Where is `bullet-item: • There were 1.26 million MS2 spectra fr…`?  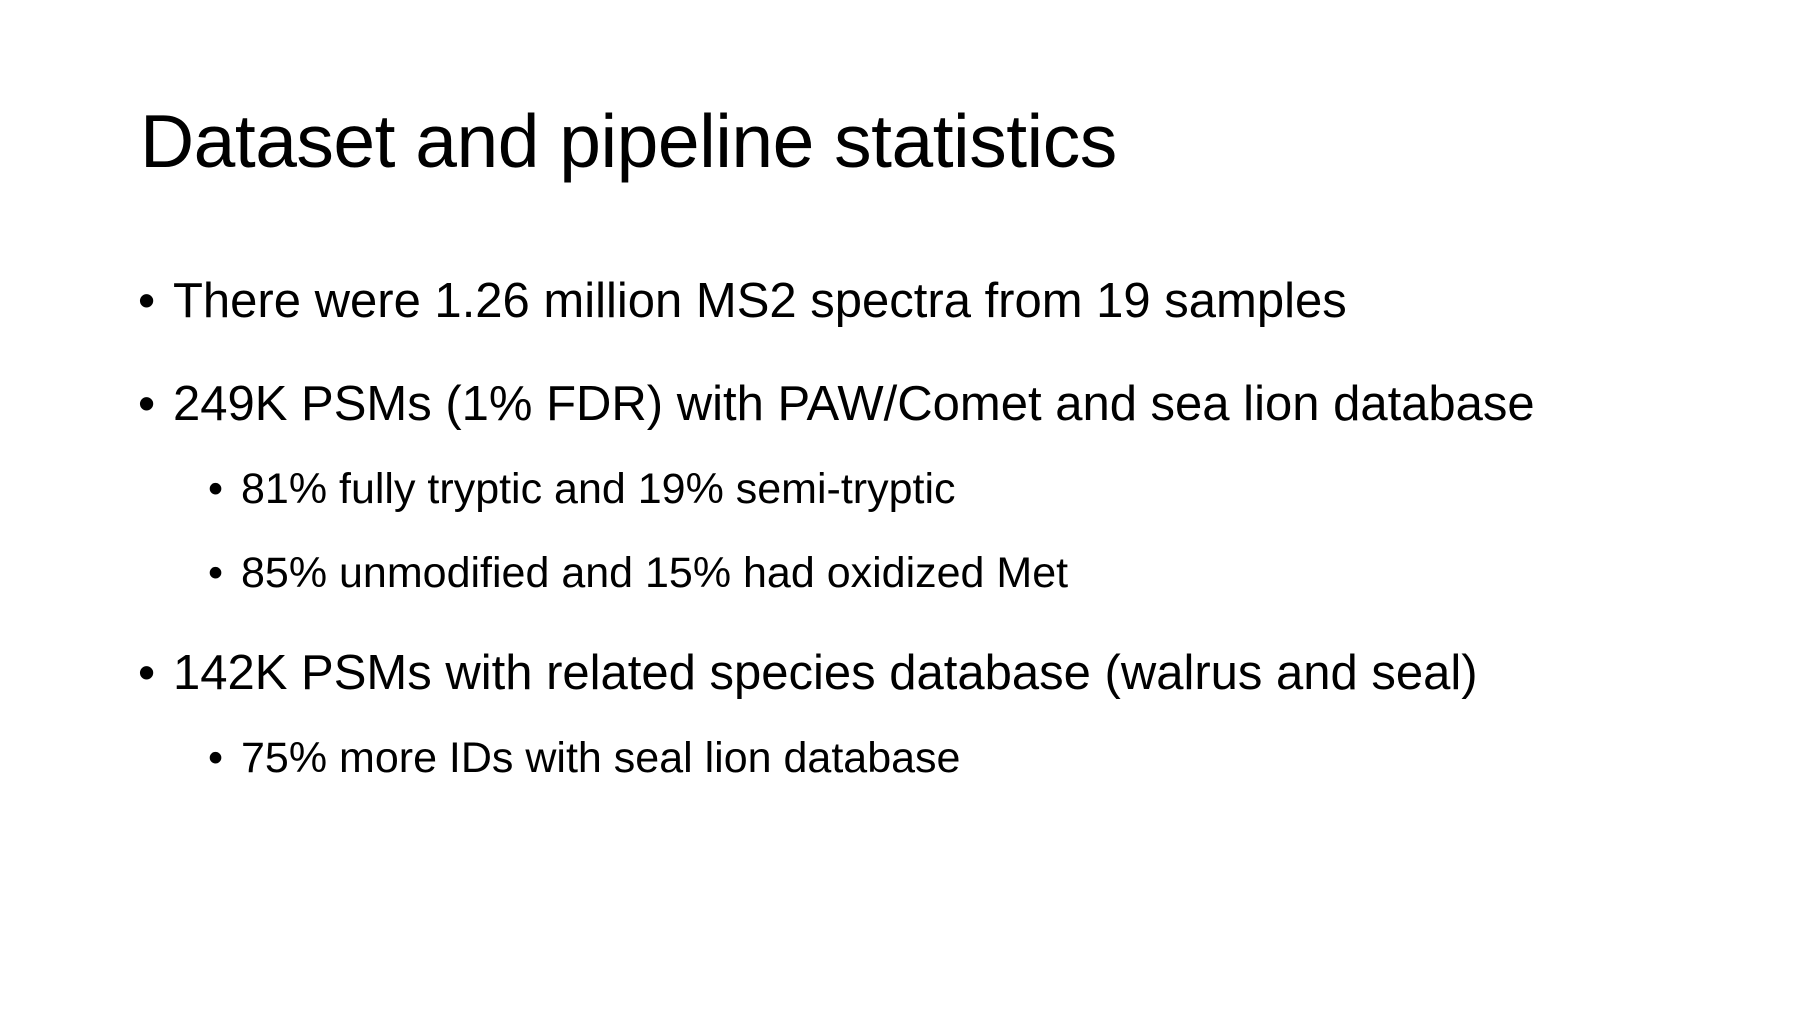 bullet-item: • There were 1.26 million MS2 spectra fr… is located at coordinates (958, 301).